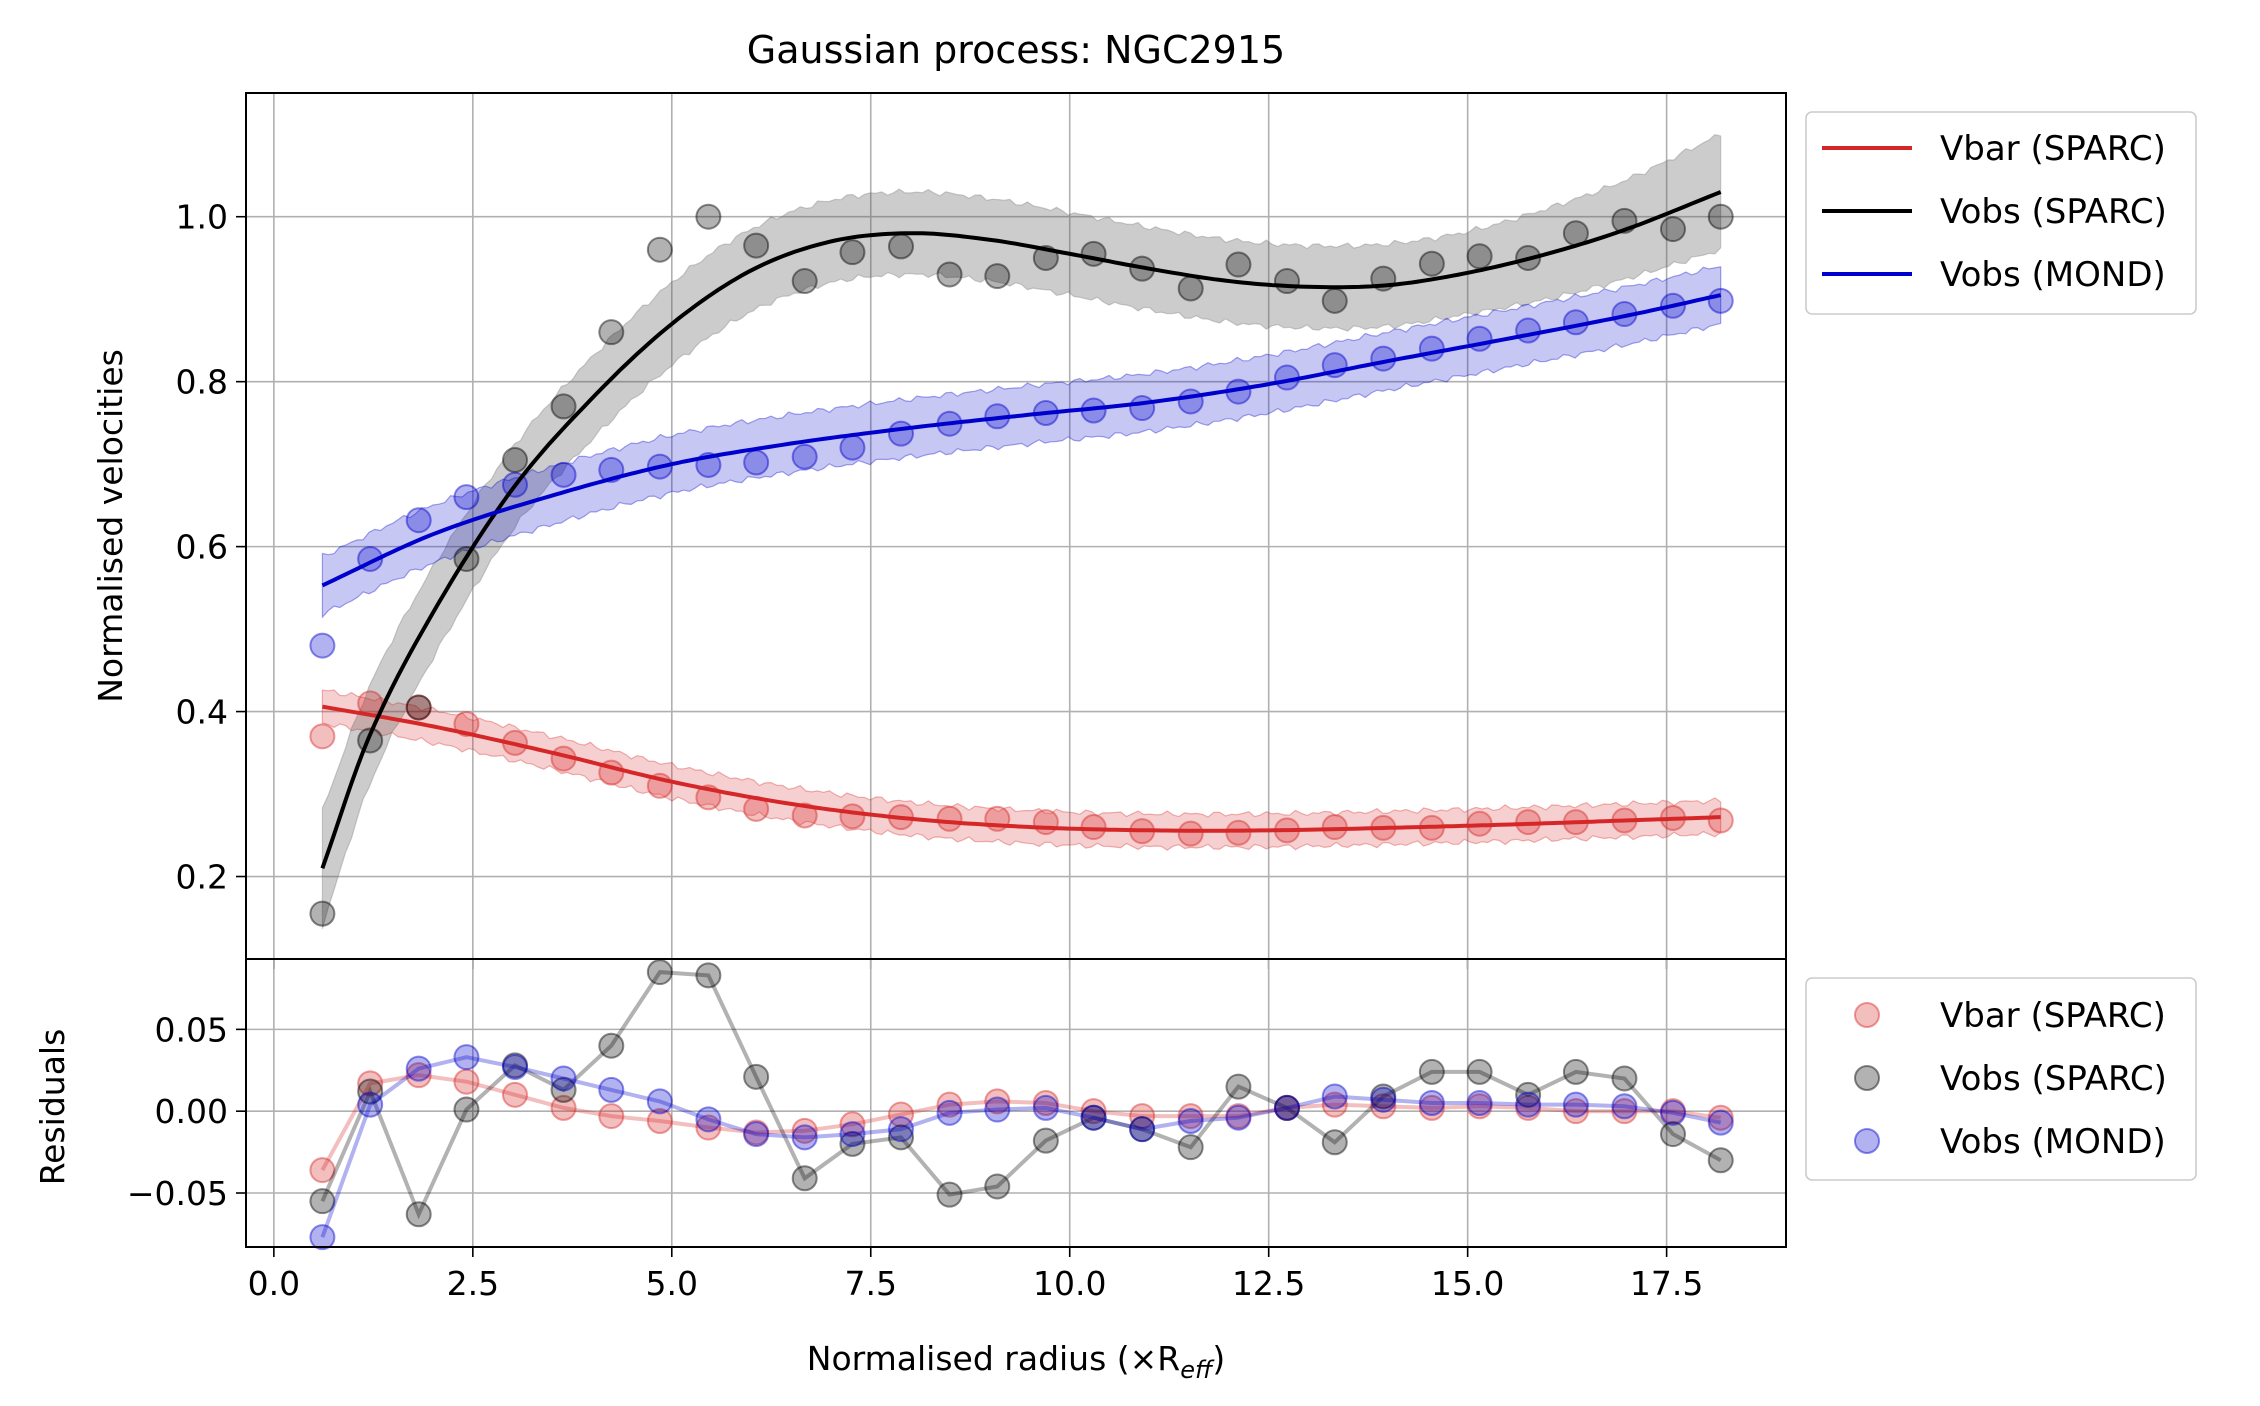  What do you see at coordinates (202, 877) in the screenshot?
I see `top-y-tick-label-0: 0.2` at bounding box center [202, 877].